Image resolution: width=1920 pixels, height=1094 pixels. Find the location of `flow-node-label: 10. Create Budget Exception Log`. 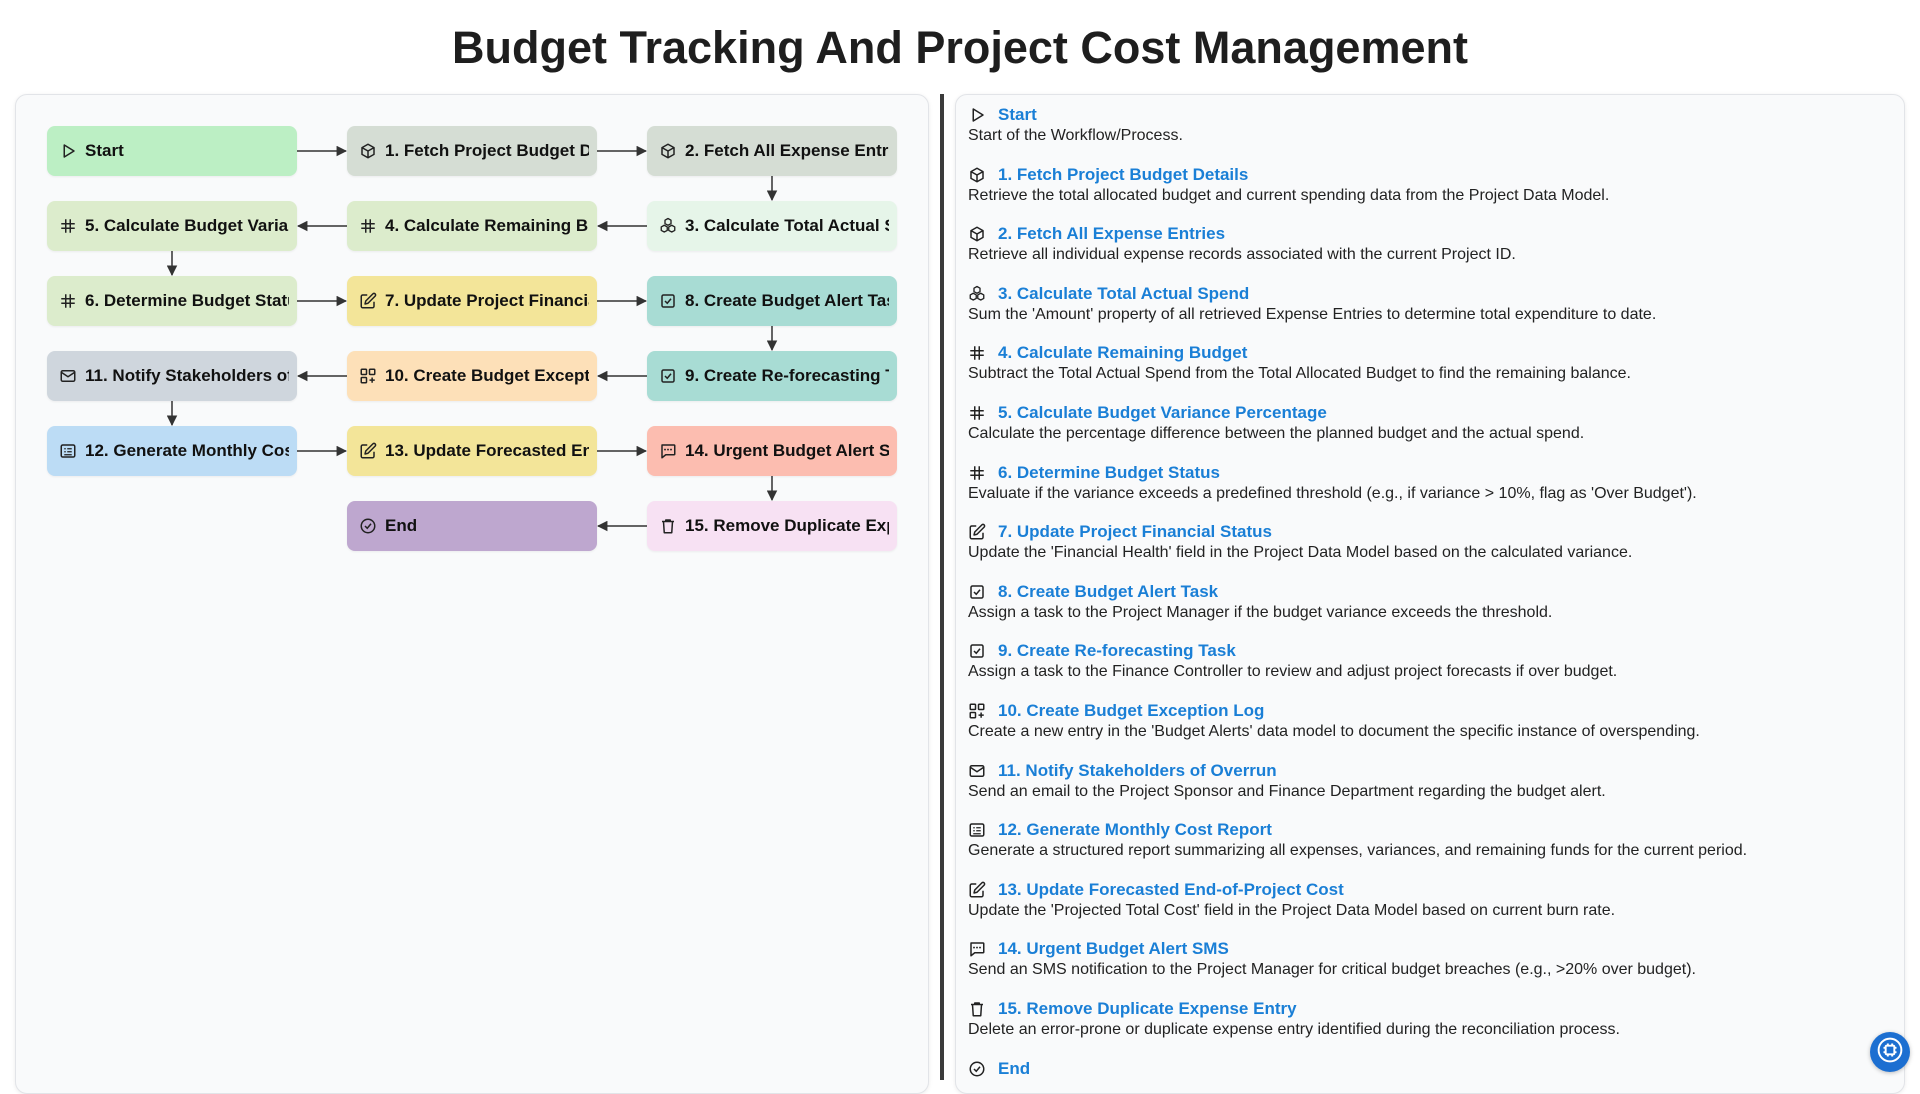

flow-node-label: 10. Create Budget Exception Log is located at coordinates (487, 375).